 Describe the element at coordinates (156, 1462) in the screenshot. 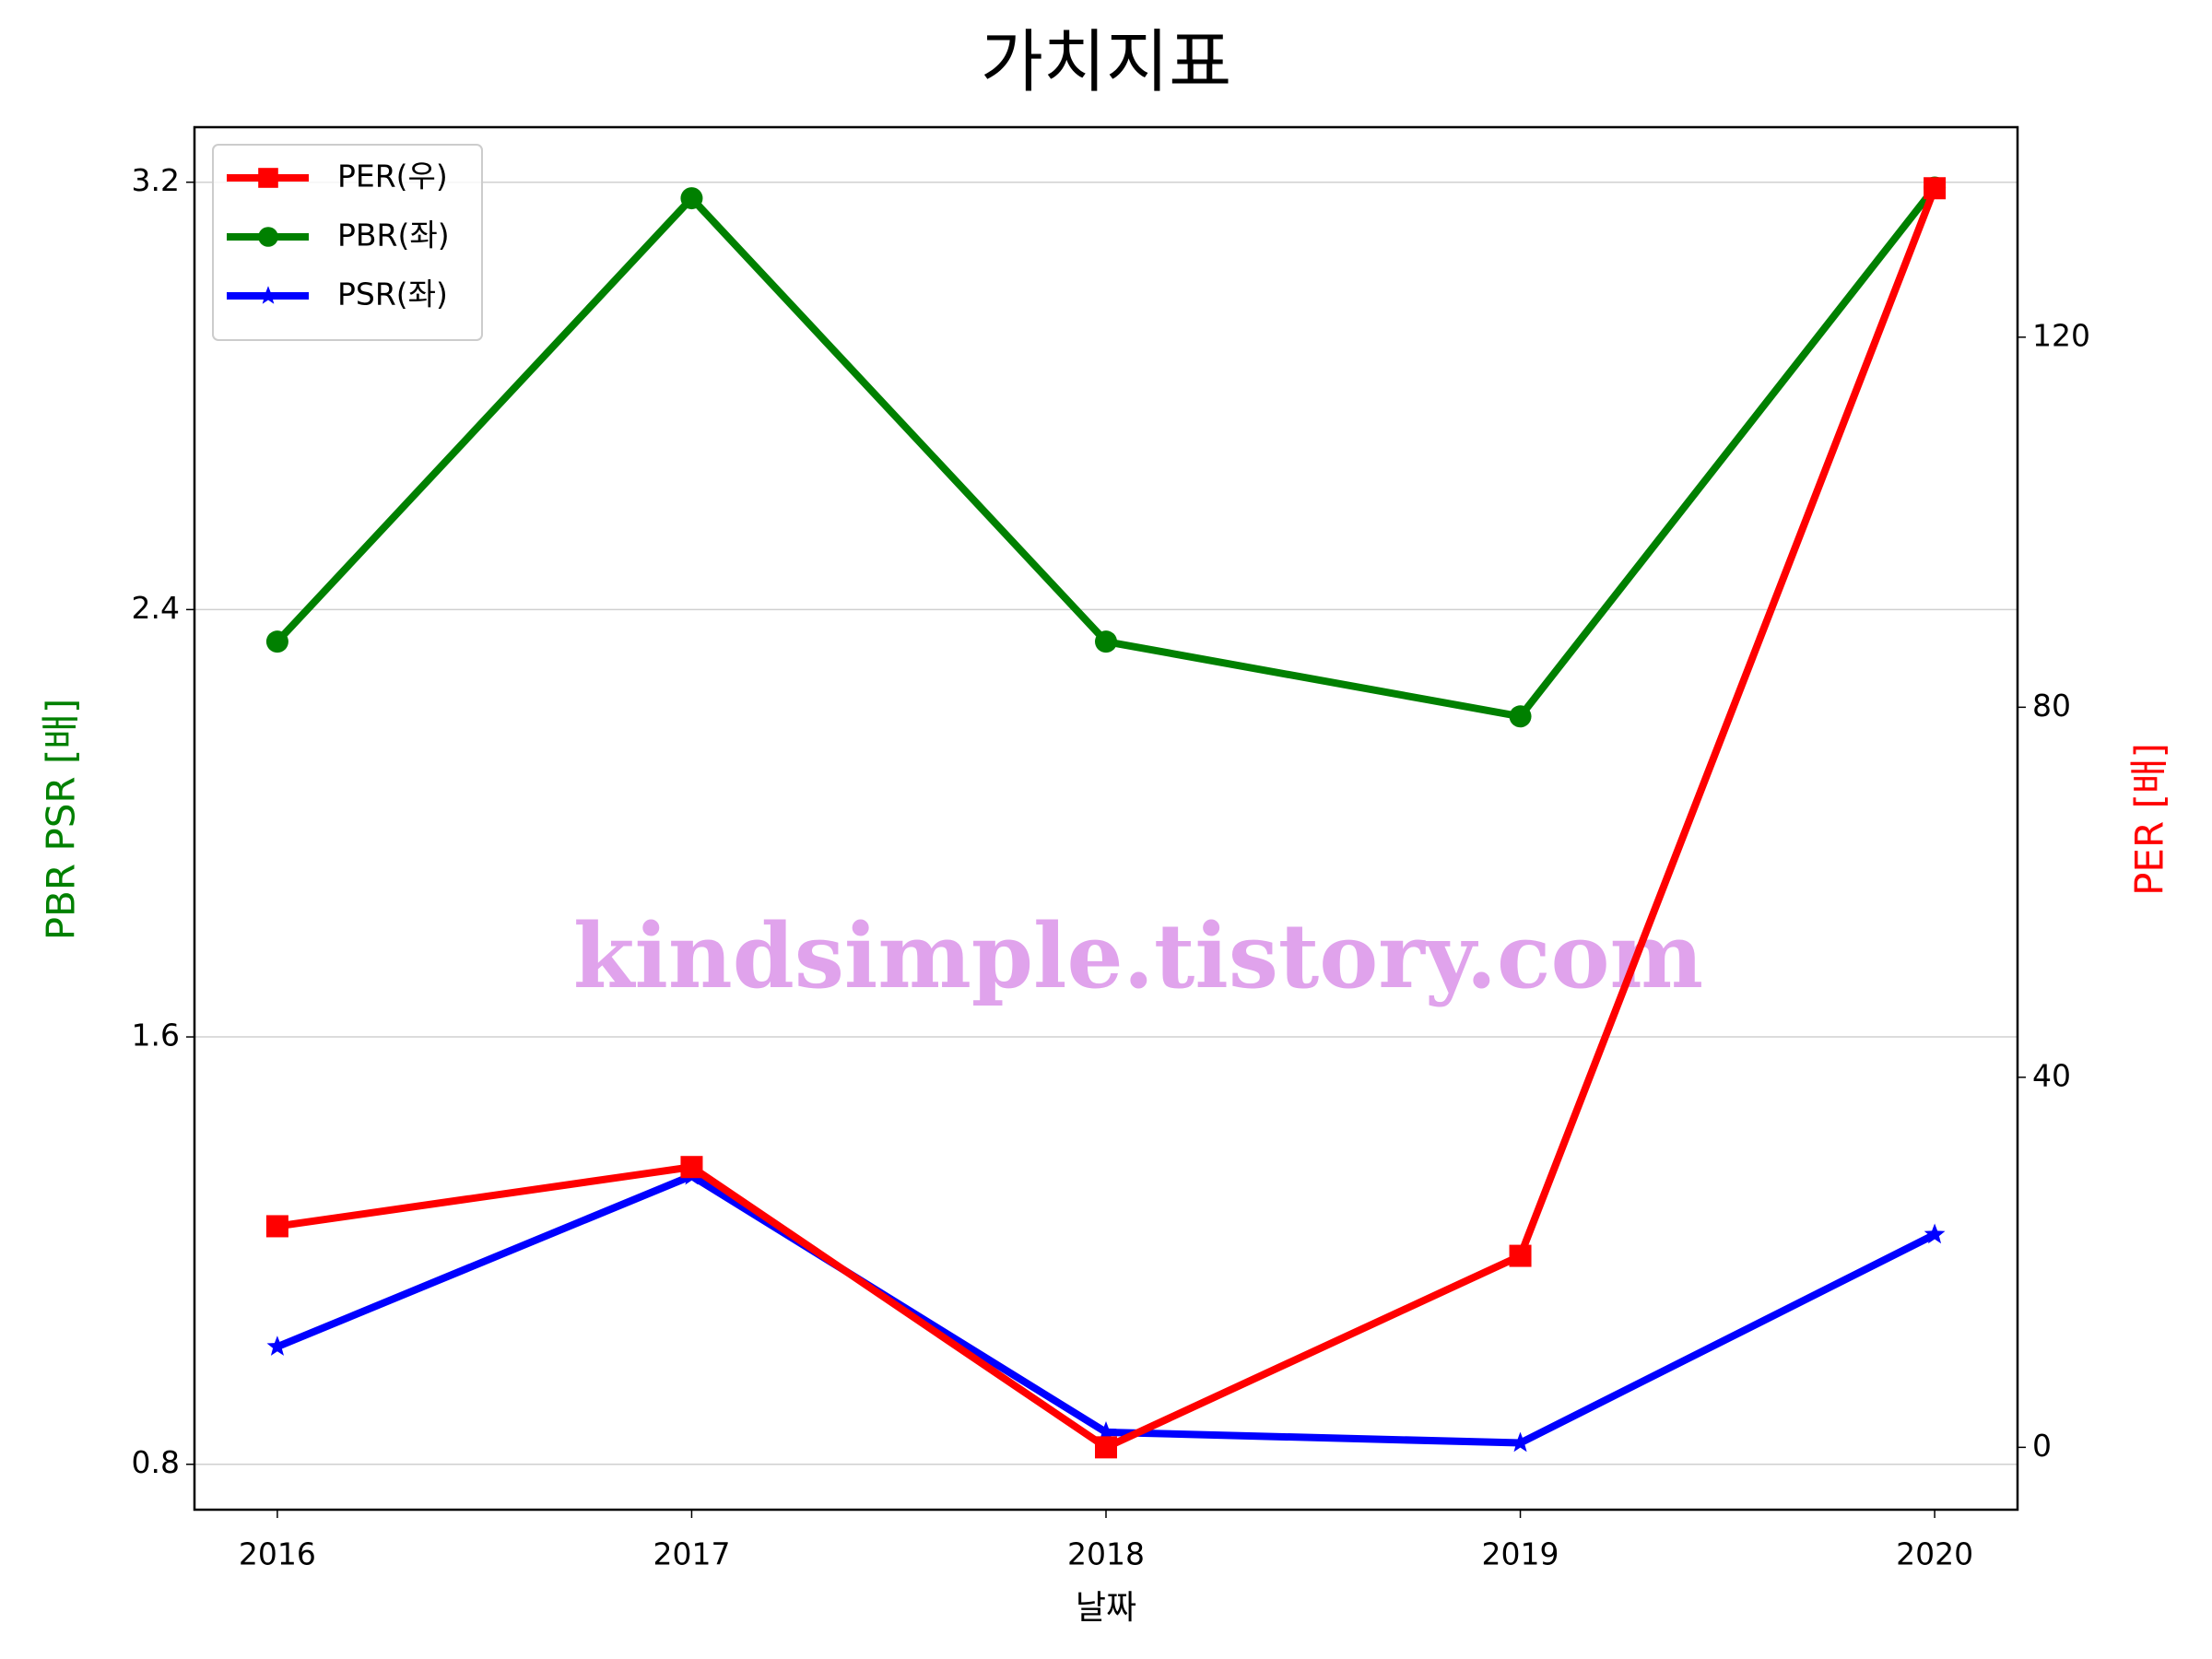

I see `y-tick-label: 0.8` at that location.